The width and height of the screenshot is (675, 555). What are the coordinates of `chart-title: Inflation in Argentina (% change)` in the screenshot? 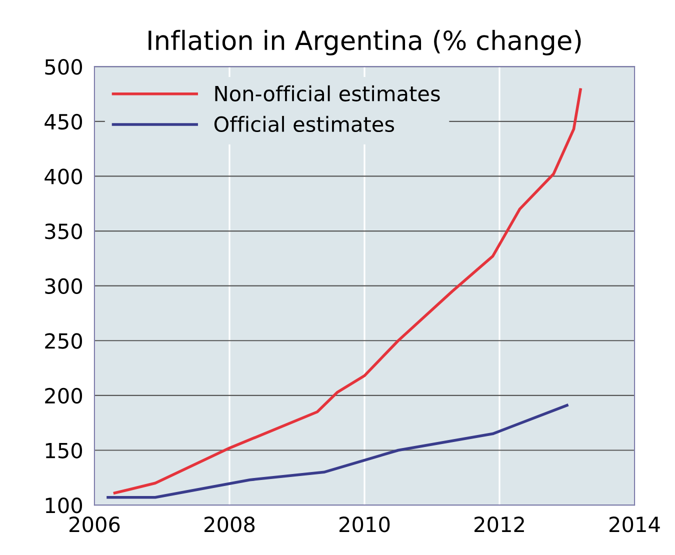 It's located at (364, 43).